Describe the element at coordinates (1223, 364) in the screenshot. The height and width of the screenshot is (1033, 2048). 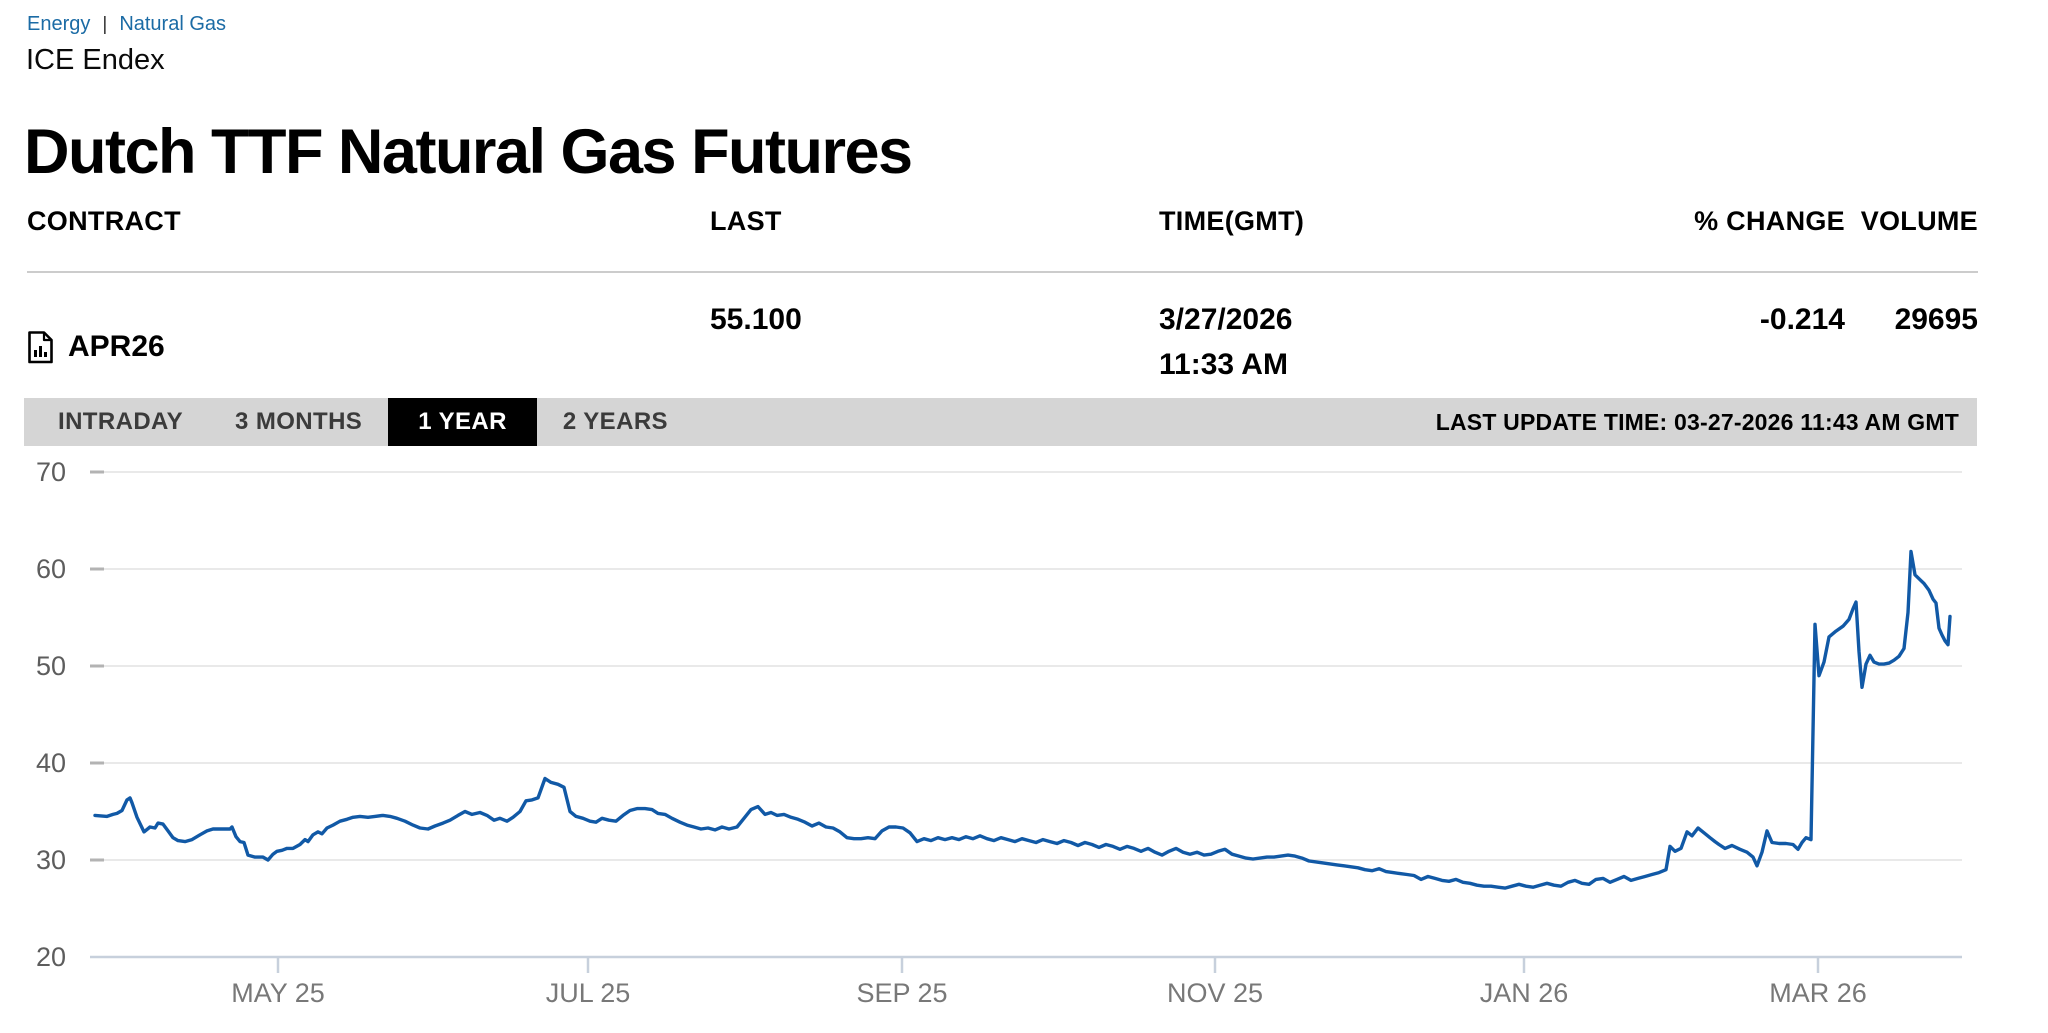
I see `quote-time: 11:33 AM` at that location.